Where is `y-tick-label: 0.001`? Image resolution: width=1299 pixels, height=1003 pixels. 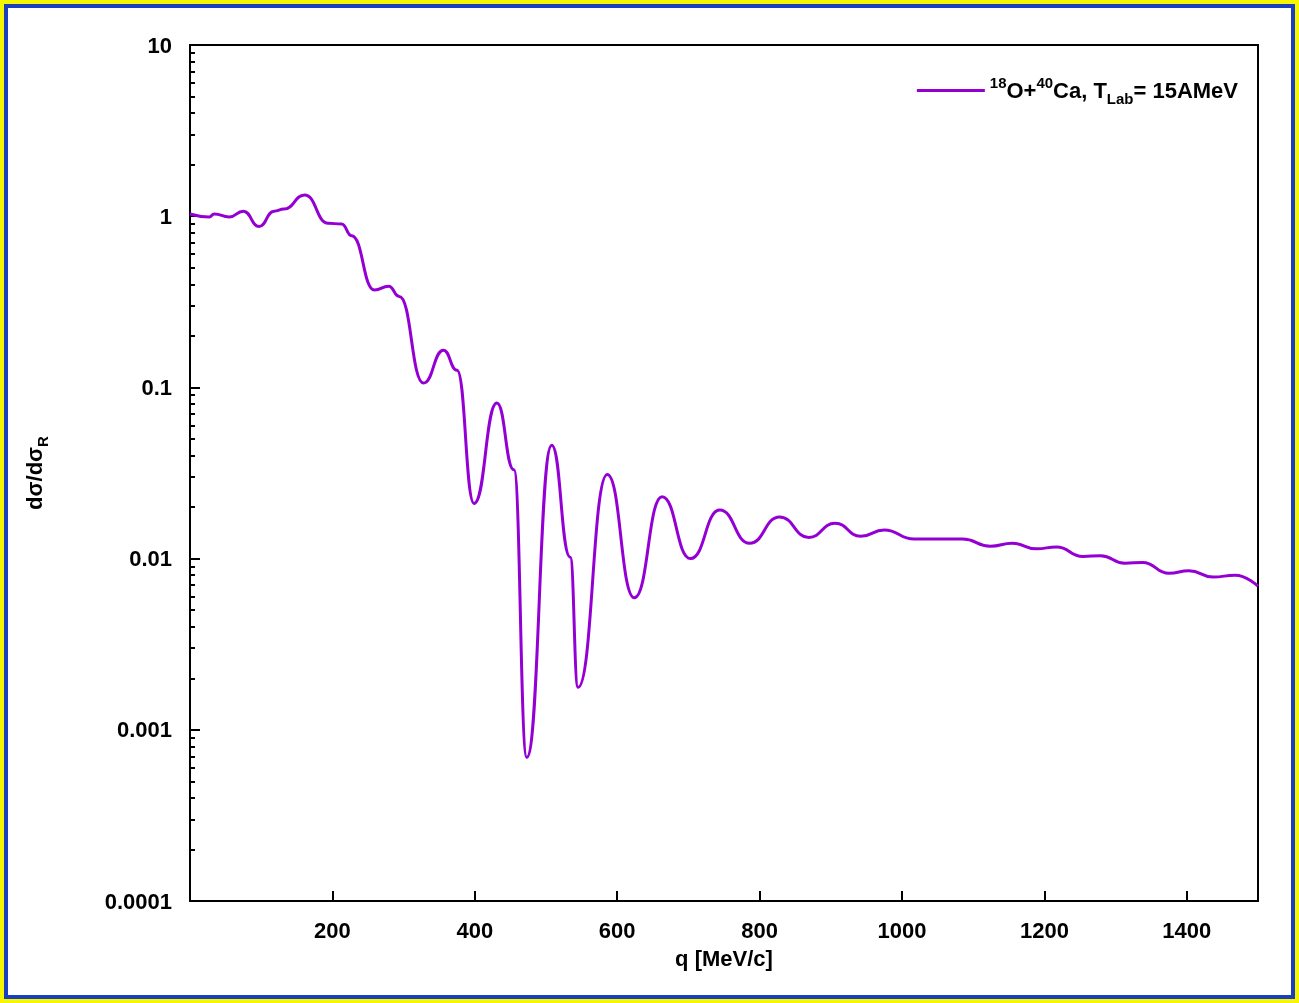 y-tick-label: 0.001 is located at coordinates (144, 730).